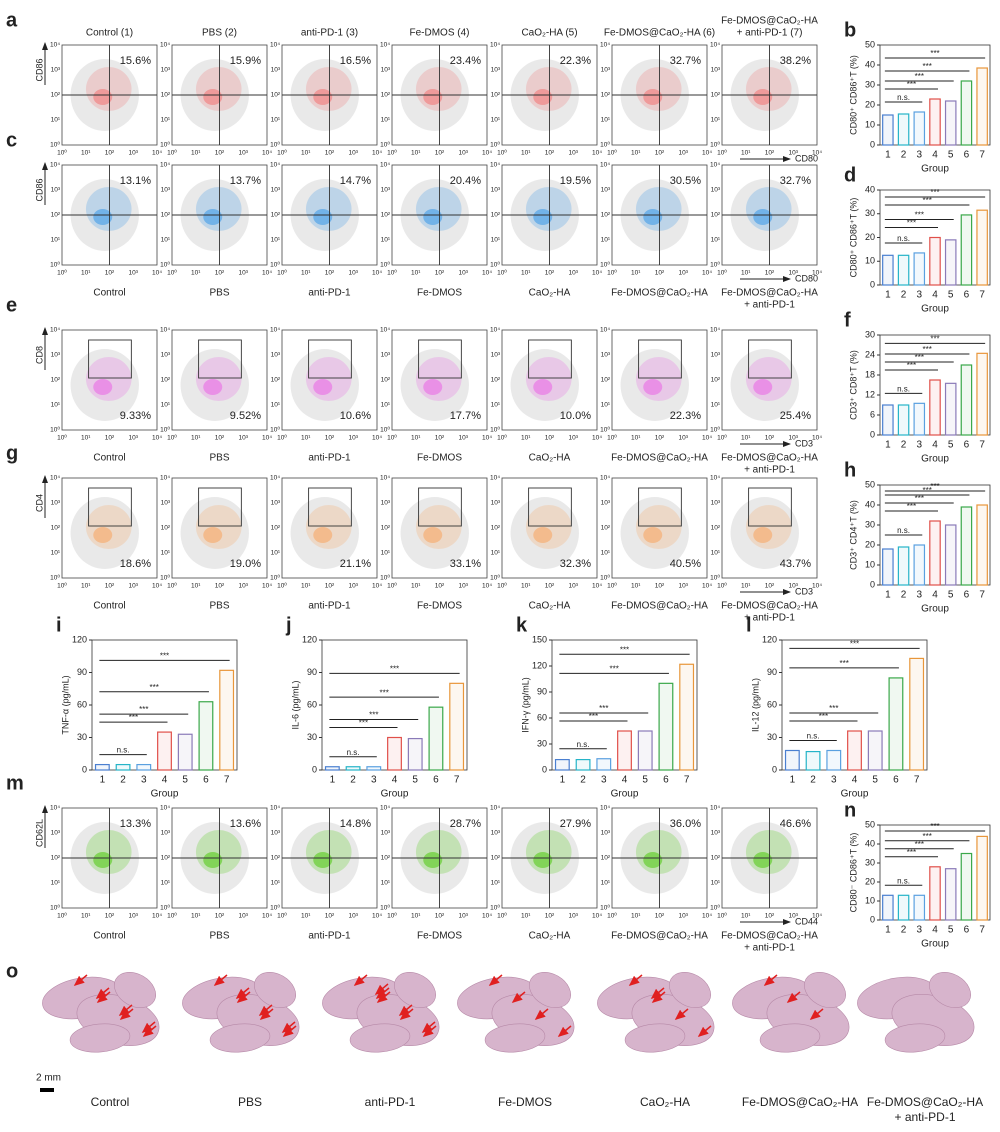 This screenshot has height=1132, width=1000. I want to click on x-tick-label: 2, so click(904, 295).